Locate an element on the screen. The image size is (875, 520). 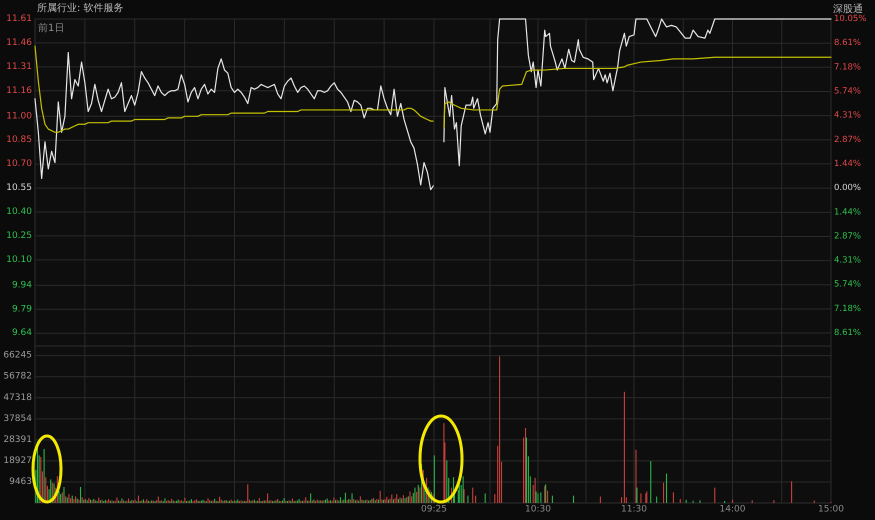
y-tick-label: 10.40 is located at coordinates (19, 212).